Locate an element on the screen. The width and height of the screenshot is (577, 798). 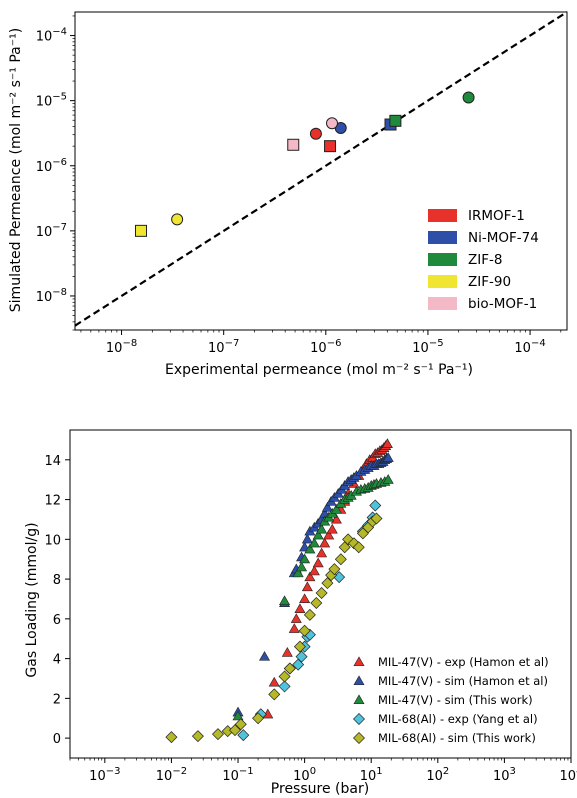
legend-label: ZIF-90 is located at coordinates (489, 282).